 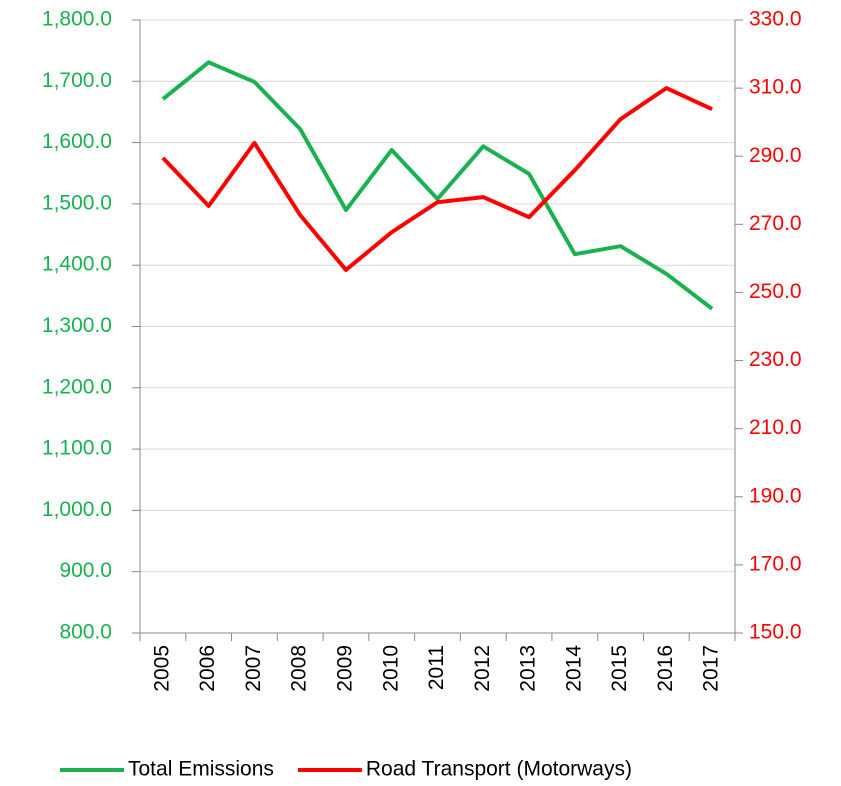 I want to click on x-tick-label: 2015, so click(x=619, y=668).